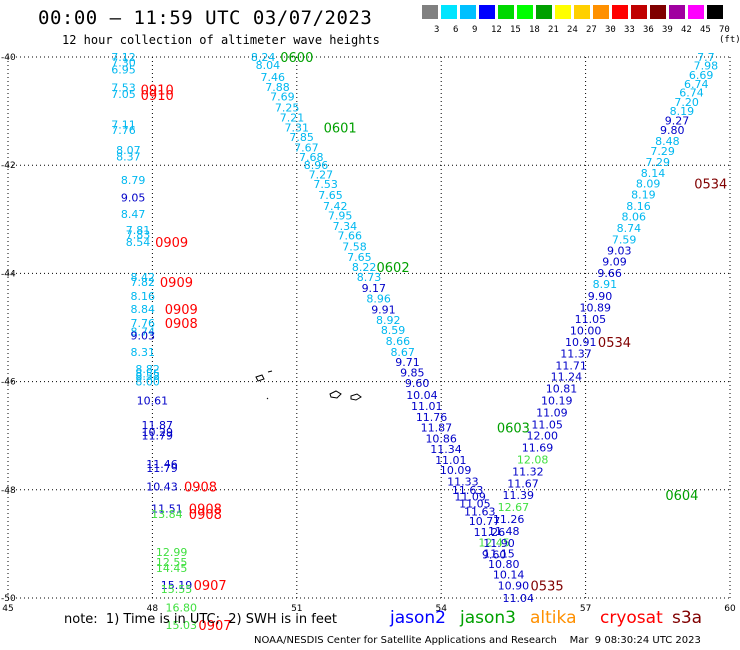  I want to click on pass-time-label: 0600, so click(296, 58).